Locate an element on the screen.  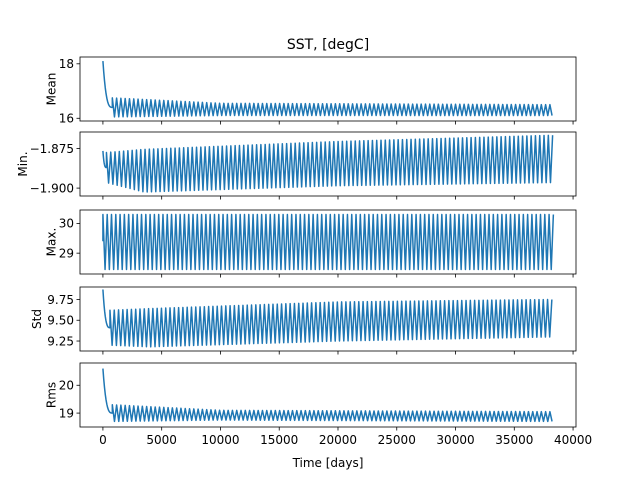
y-tick-label: −1.900 is located at coordinates (52, 188).